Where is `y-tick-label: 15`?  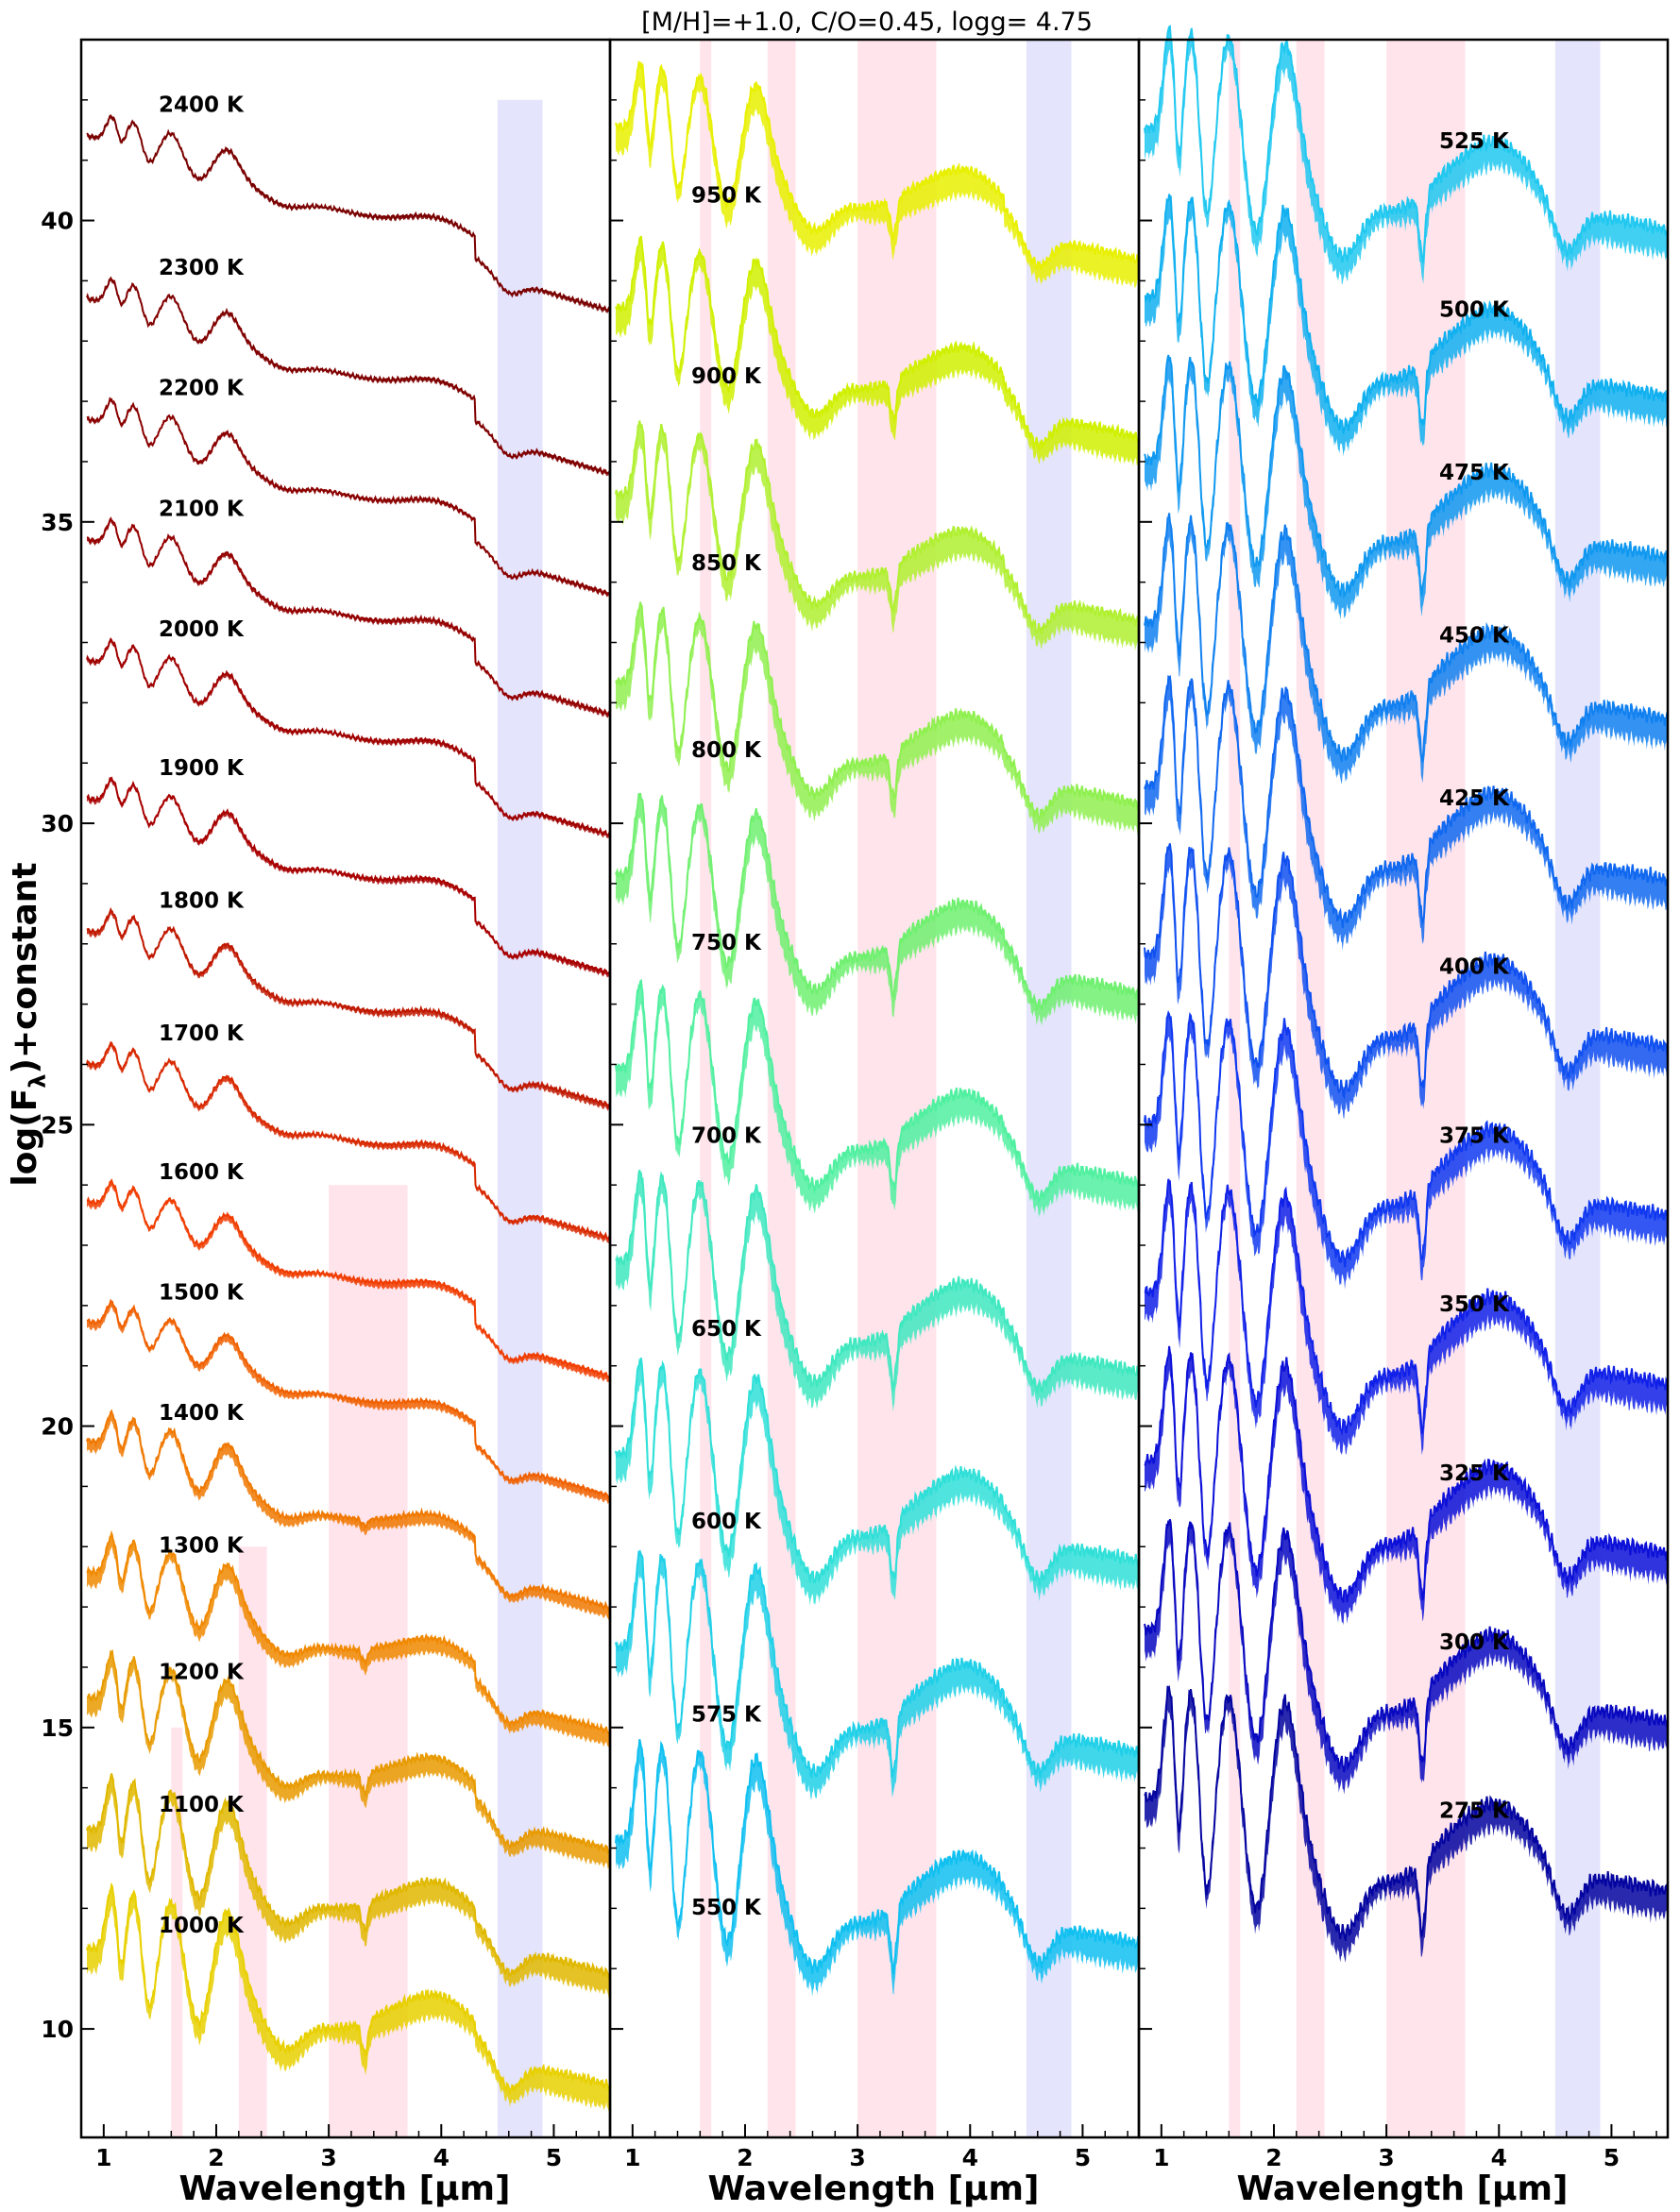
y-tick-label: 15 is located at coordinates (57, 1728).